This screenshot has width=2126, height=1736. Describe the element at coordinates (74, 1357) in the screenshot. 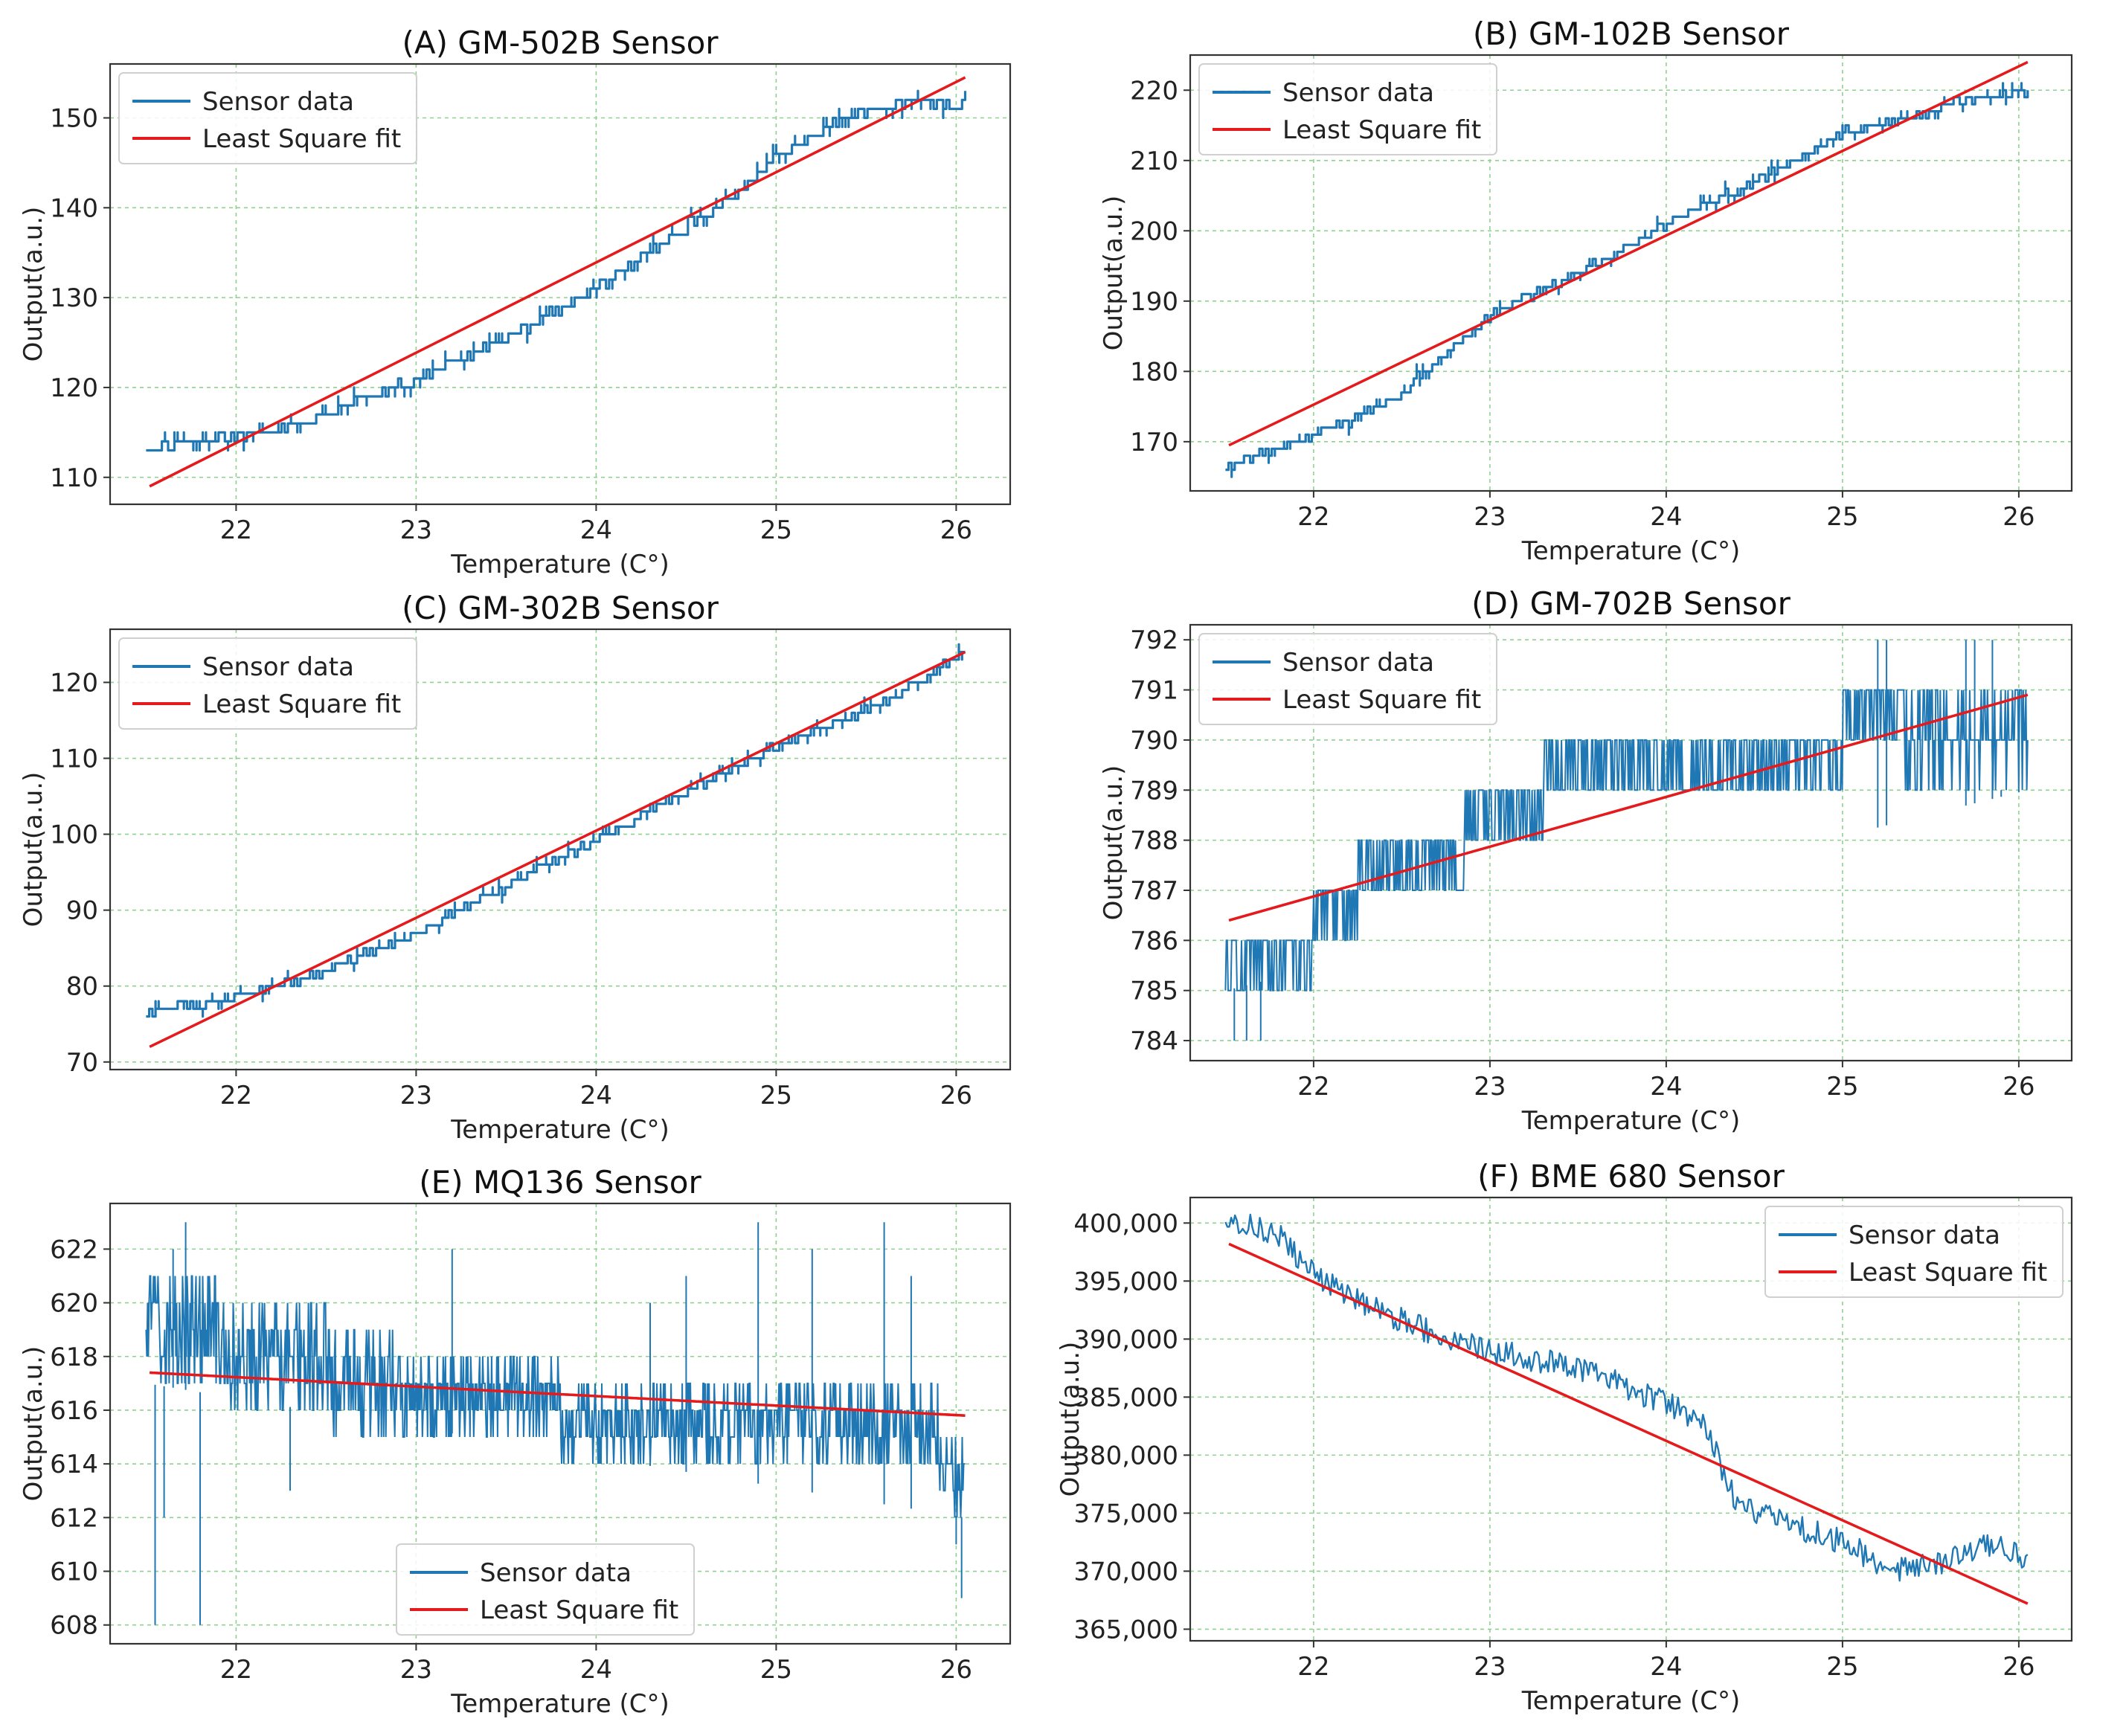

I see `y-tick-label: 618` at that location.